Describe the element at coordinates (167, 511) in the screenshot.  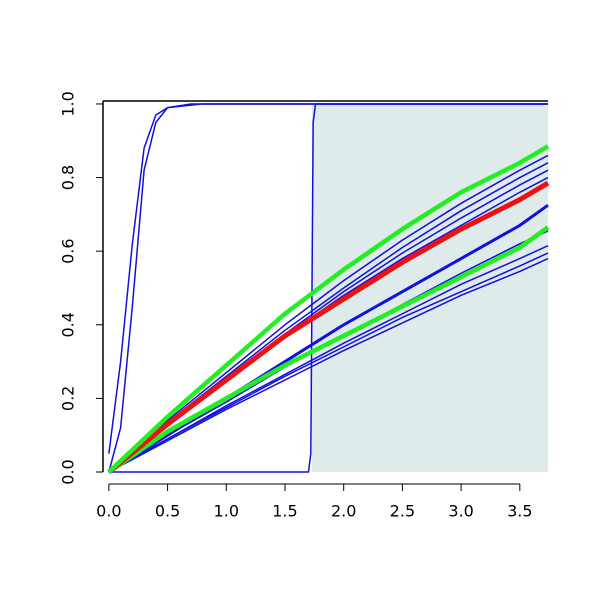
I see `x-tick-label: 0.5` at that location.